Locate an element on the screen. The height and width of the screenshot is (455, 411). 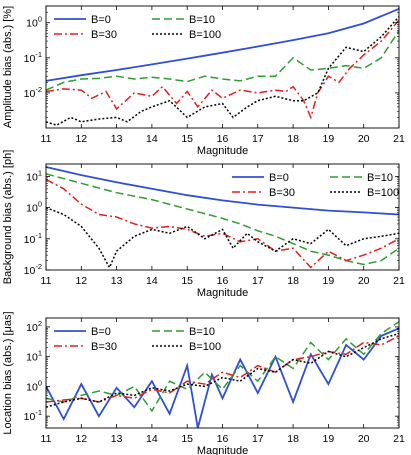
y-axis-label: Background bias (abs.) [ph] is located at coordinates (8, 217).